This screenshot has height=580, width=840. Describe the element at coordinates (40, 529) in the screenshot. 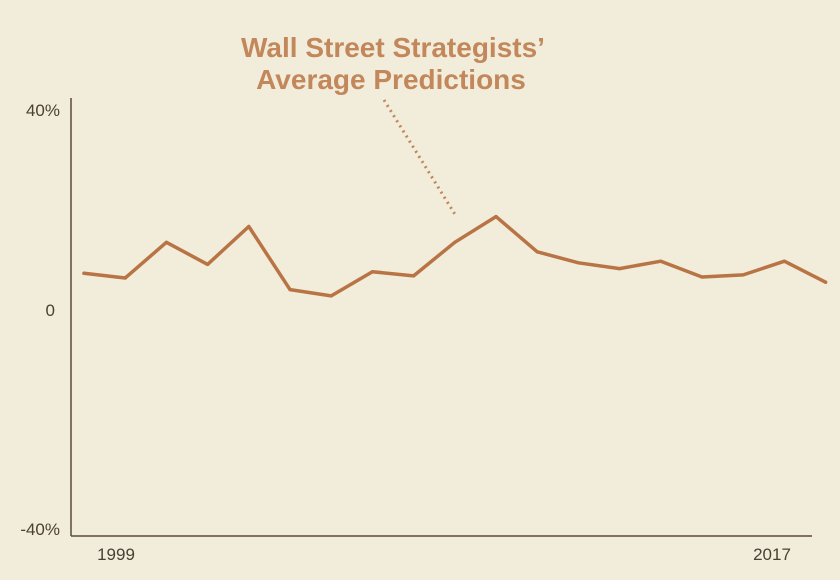

I see `y-tick-bottom: -40%` at that location.